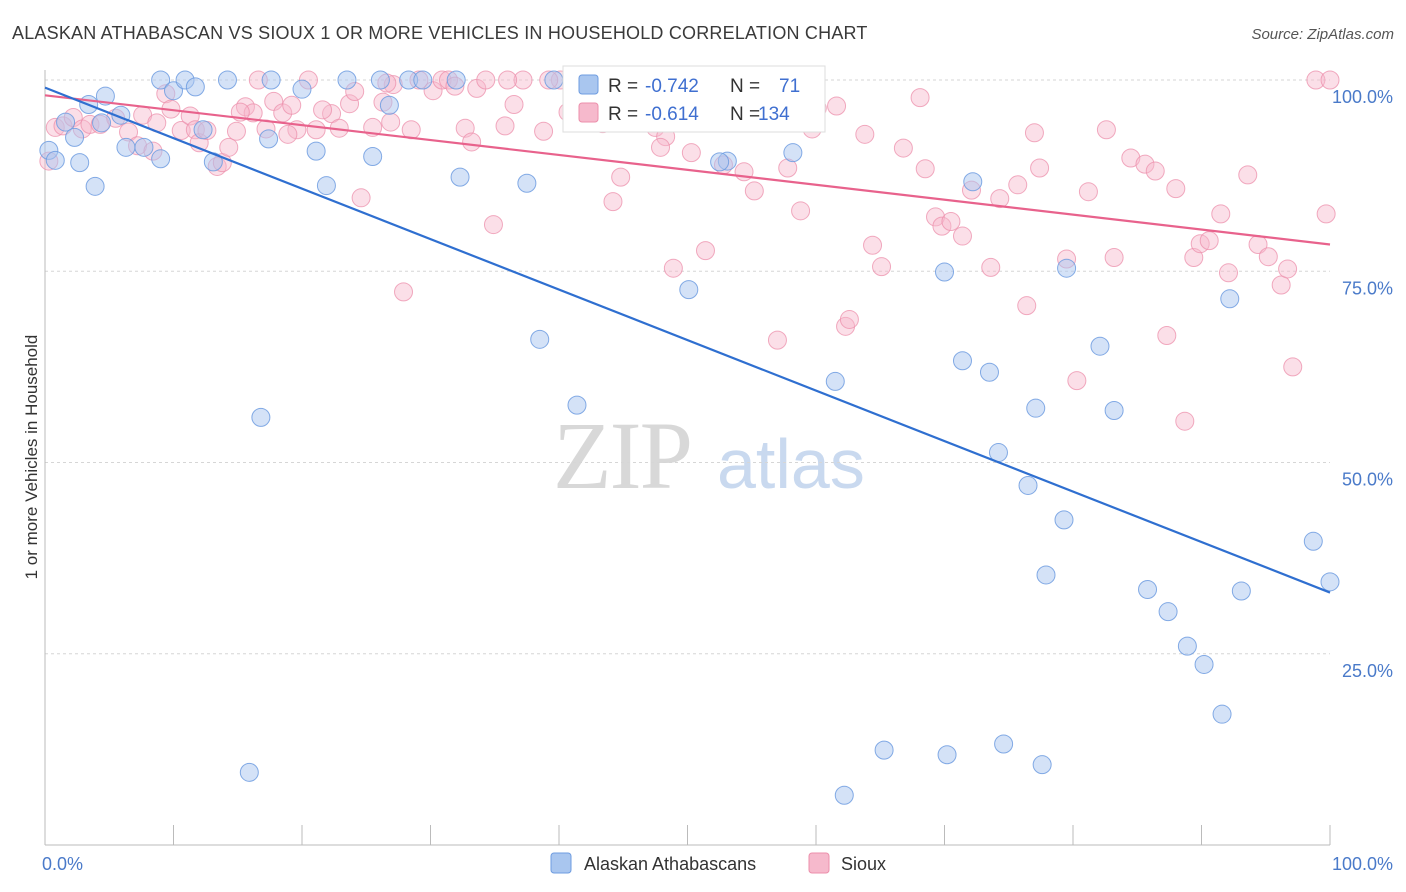 The image size is (1406, 892). Describe the element at coordinates (62, 864) in the screenshot. I see `x-tick-label-start: 0.0%` at that location.